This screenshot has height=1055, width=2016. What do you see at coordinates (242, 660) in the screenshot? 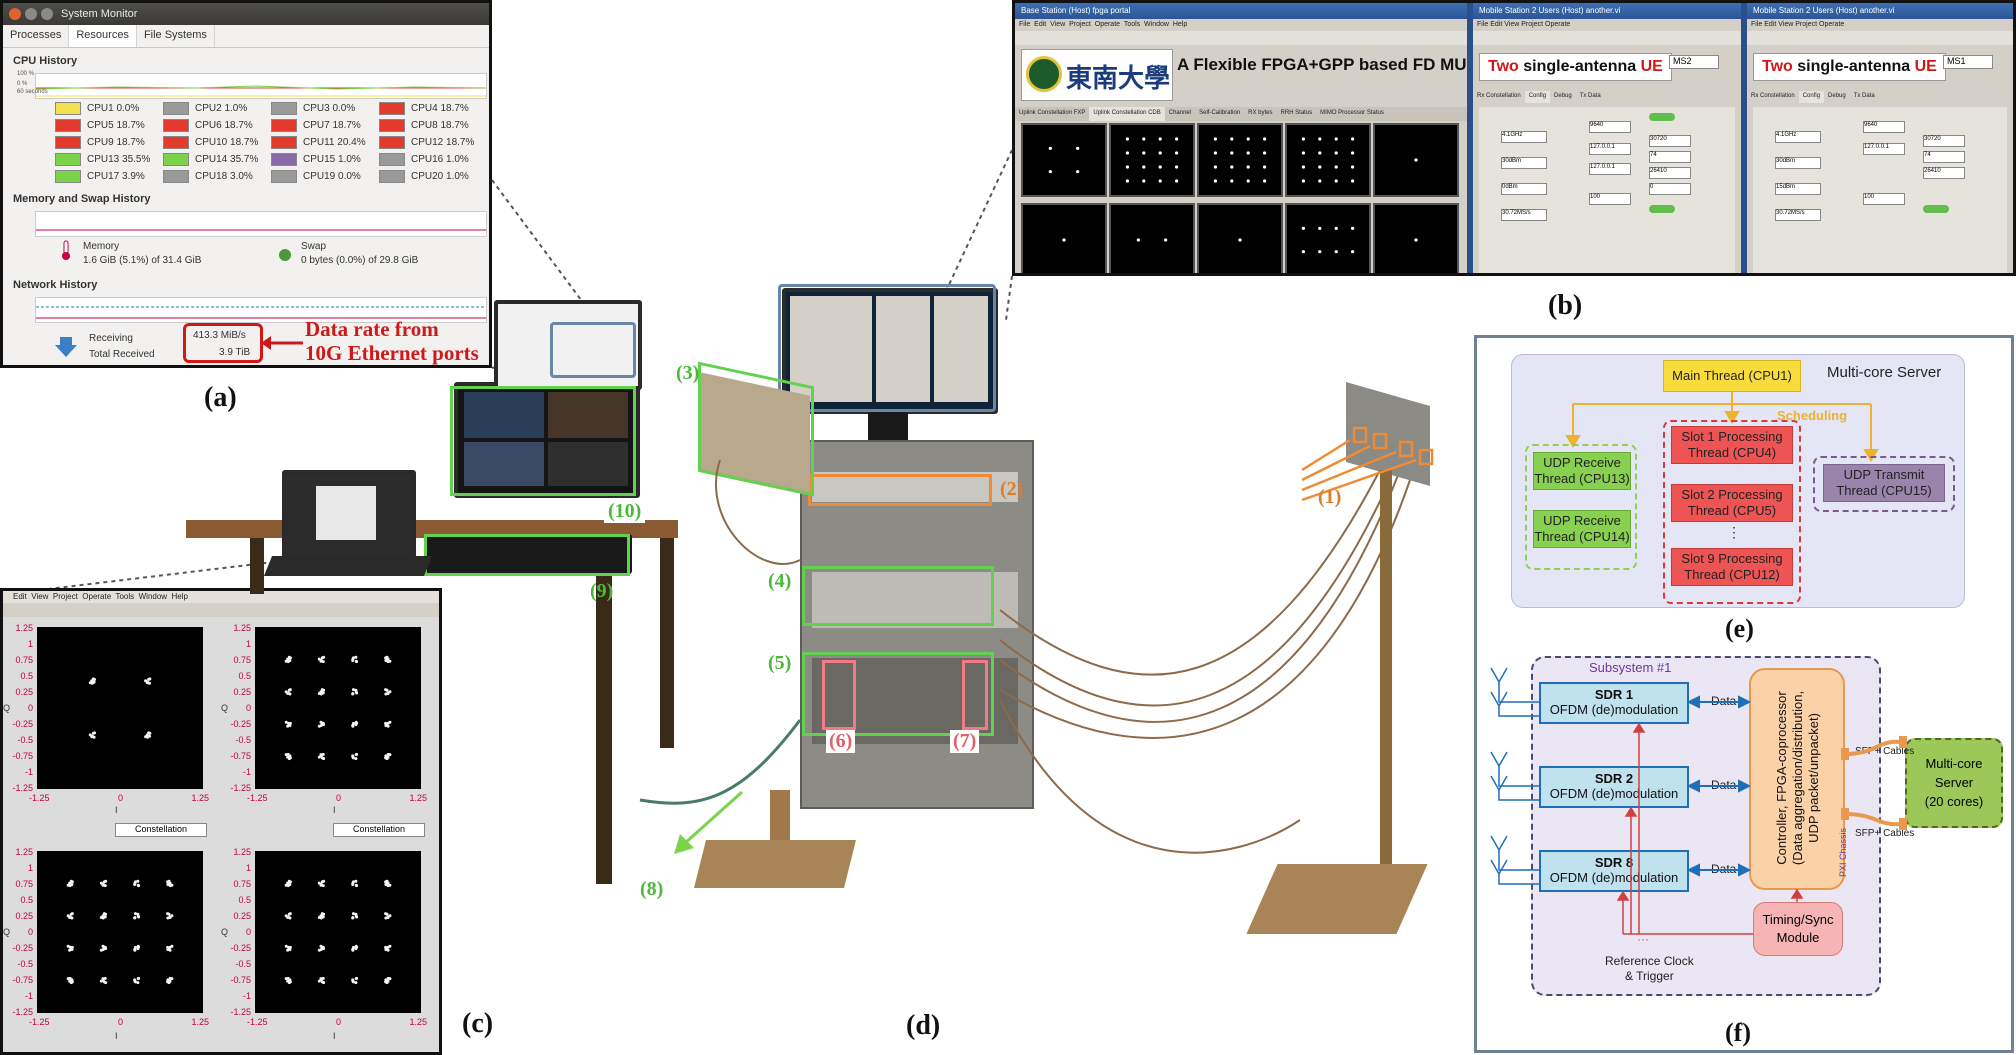
I see `y-tick-label: 0.75` at bounding box center [242, 660].